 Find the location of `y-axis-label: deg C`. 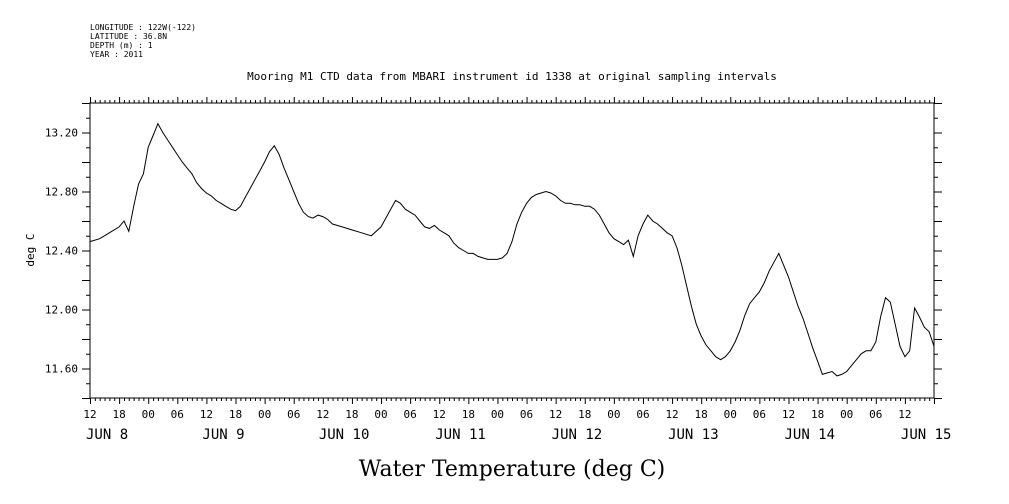

y-axis-label: deg C is located at coordinates (30, 249).